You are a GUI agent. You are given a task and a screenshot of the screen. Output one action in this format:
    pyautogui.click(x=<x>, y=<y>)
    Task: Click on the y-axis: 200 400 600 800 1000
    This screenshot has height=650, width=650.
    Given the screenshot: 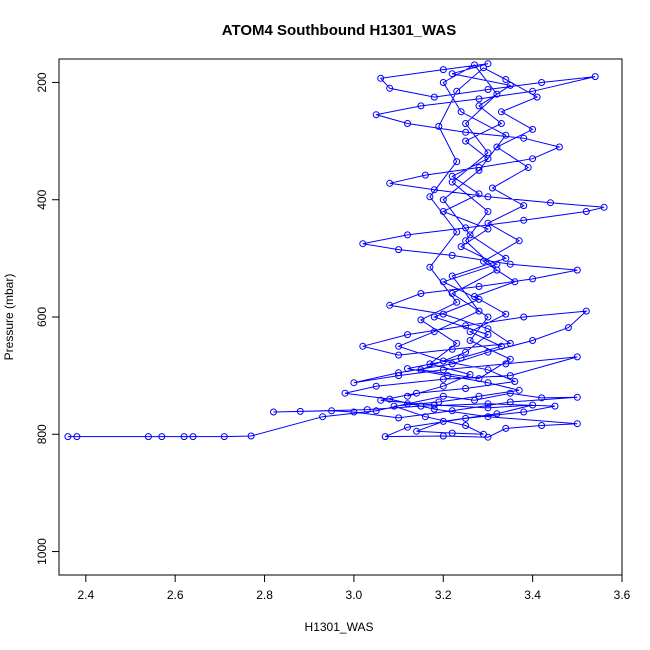 What is the action you would take?
    pyautogui.click(x=47, y=318)
    